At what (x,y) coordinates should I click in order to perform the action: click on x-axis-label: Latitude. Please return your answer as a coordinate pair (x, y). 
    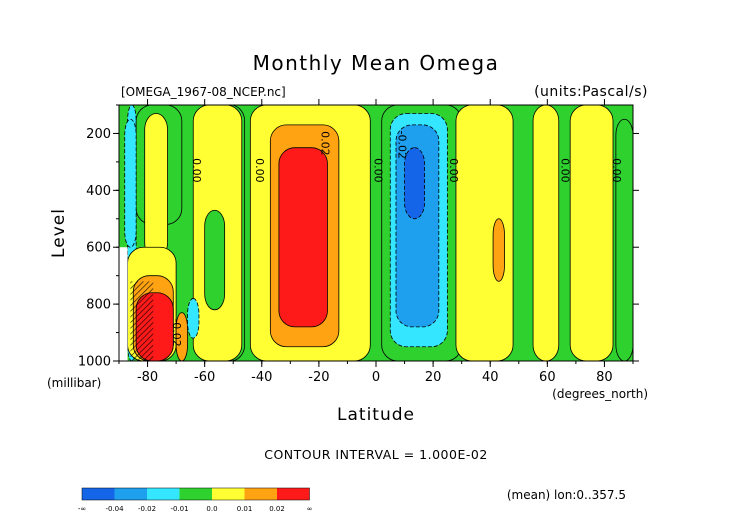
    Looking at the image, I should click on (376, 415).